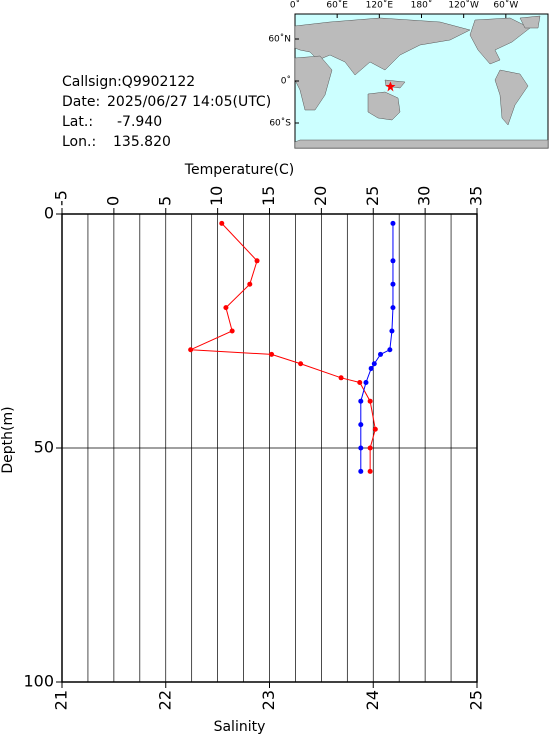  I want to click on bottom-tick-label: 23, so click(268, 700).